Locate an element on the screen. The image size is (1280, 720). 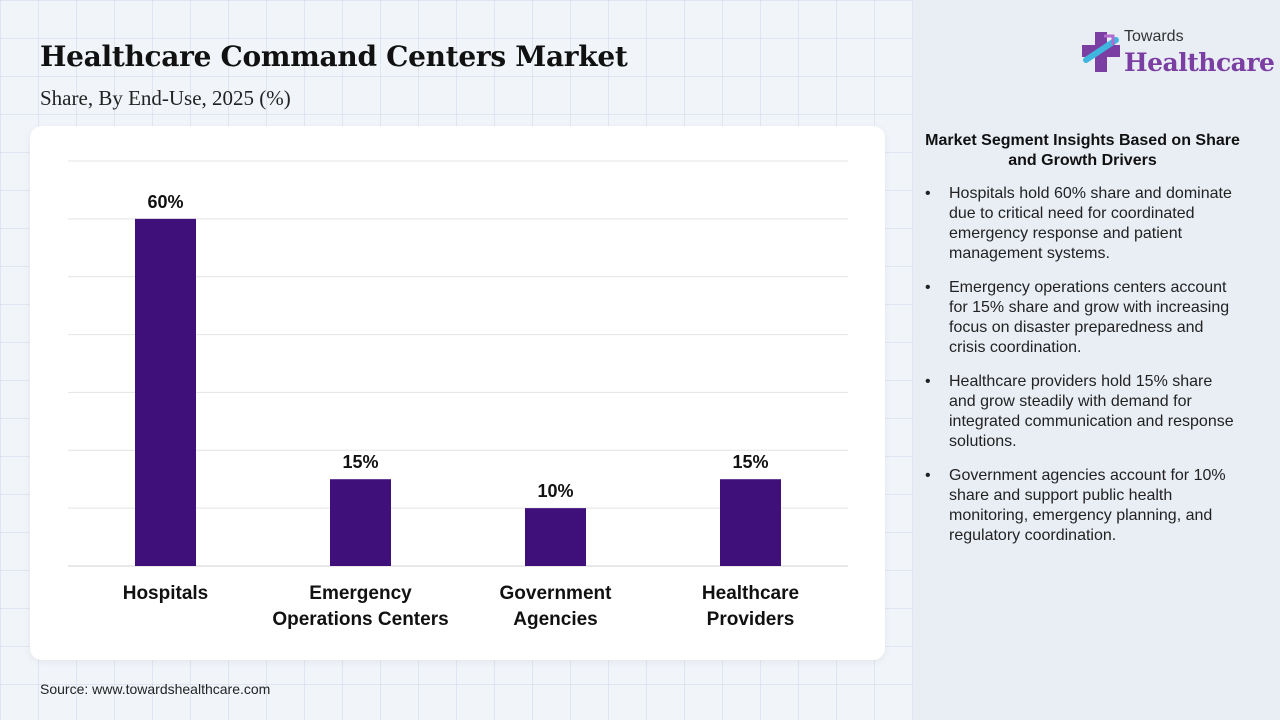
category-label: Healthcare is located at coordinates (750, 593).